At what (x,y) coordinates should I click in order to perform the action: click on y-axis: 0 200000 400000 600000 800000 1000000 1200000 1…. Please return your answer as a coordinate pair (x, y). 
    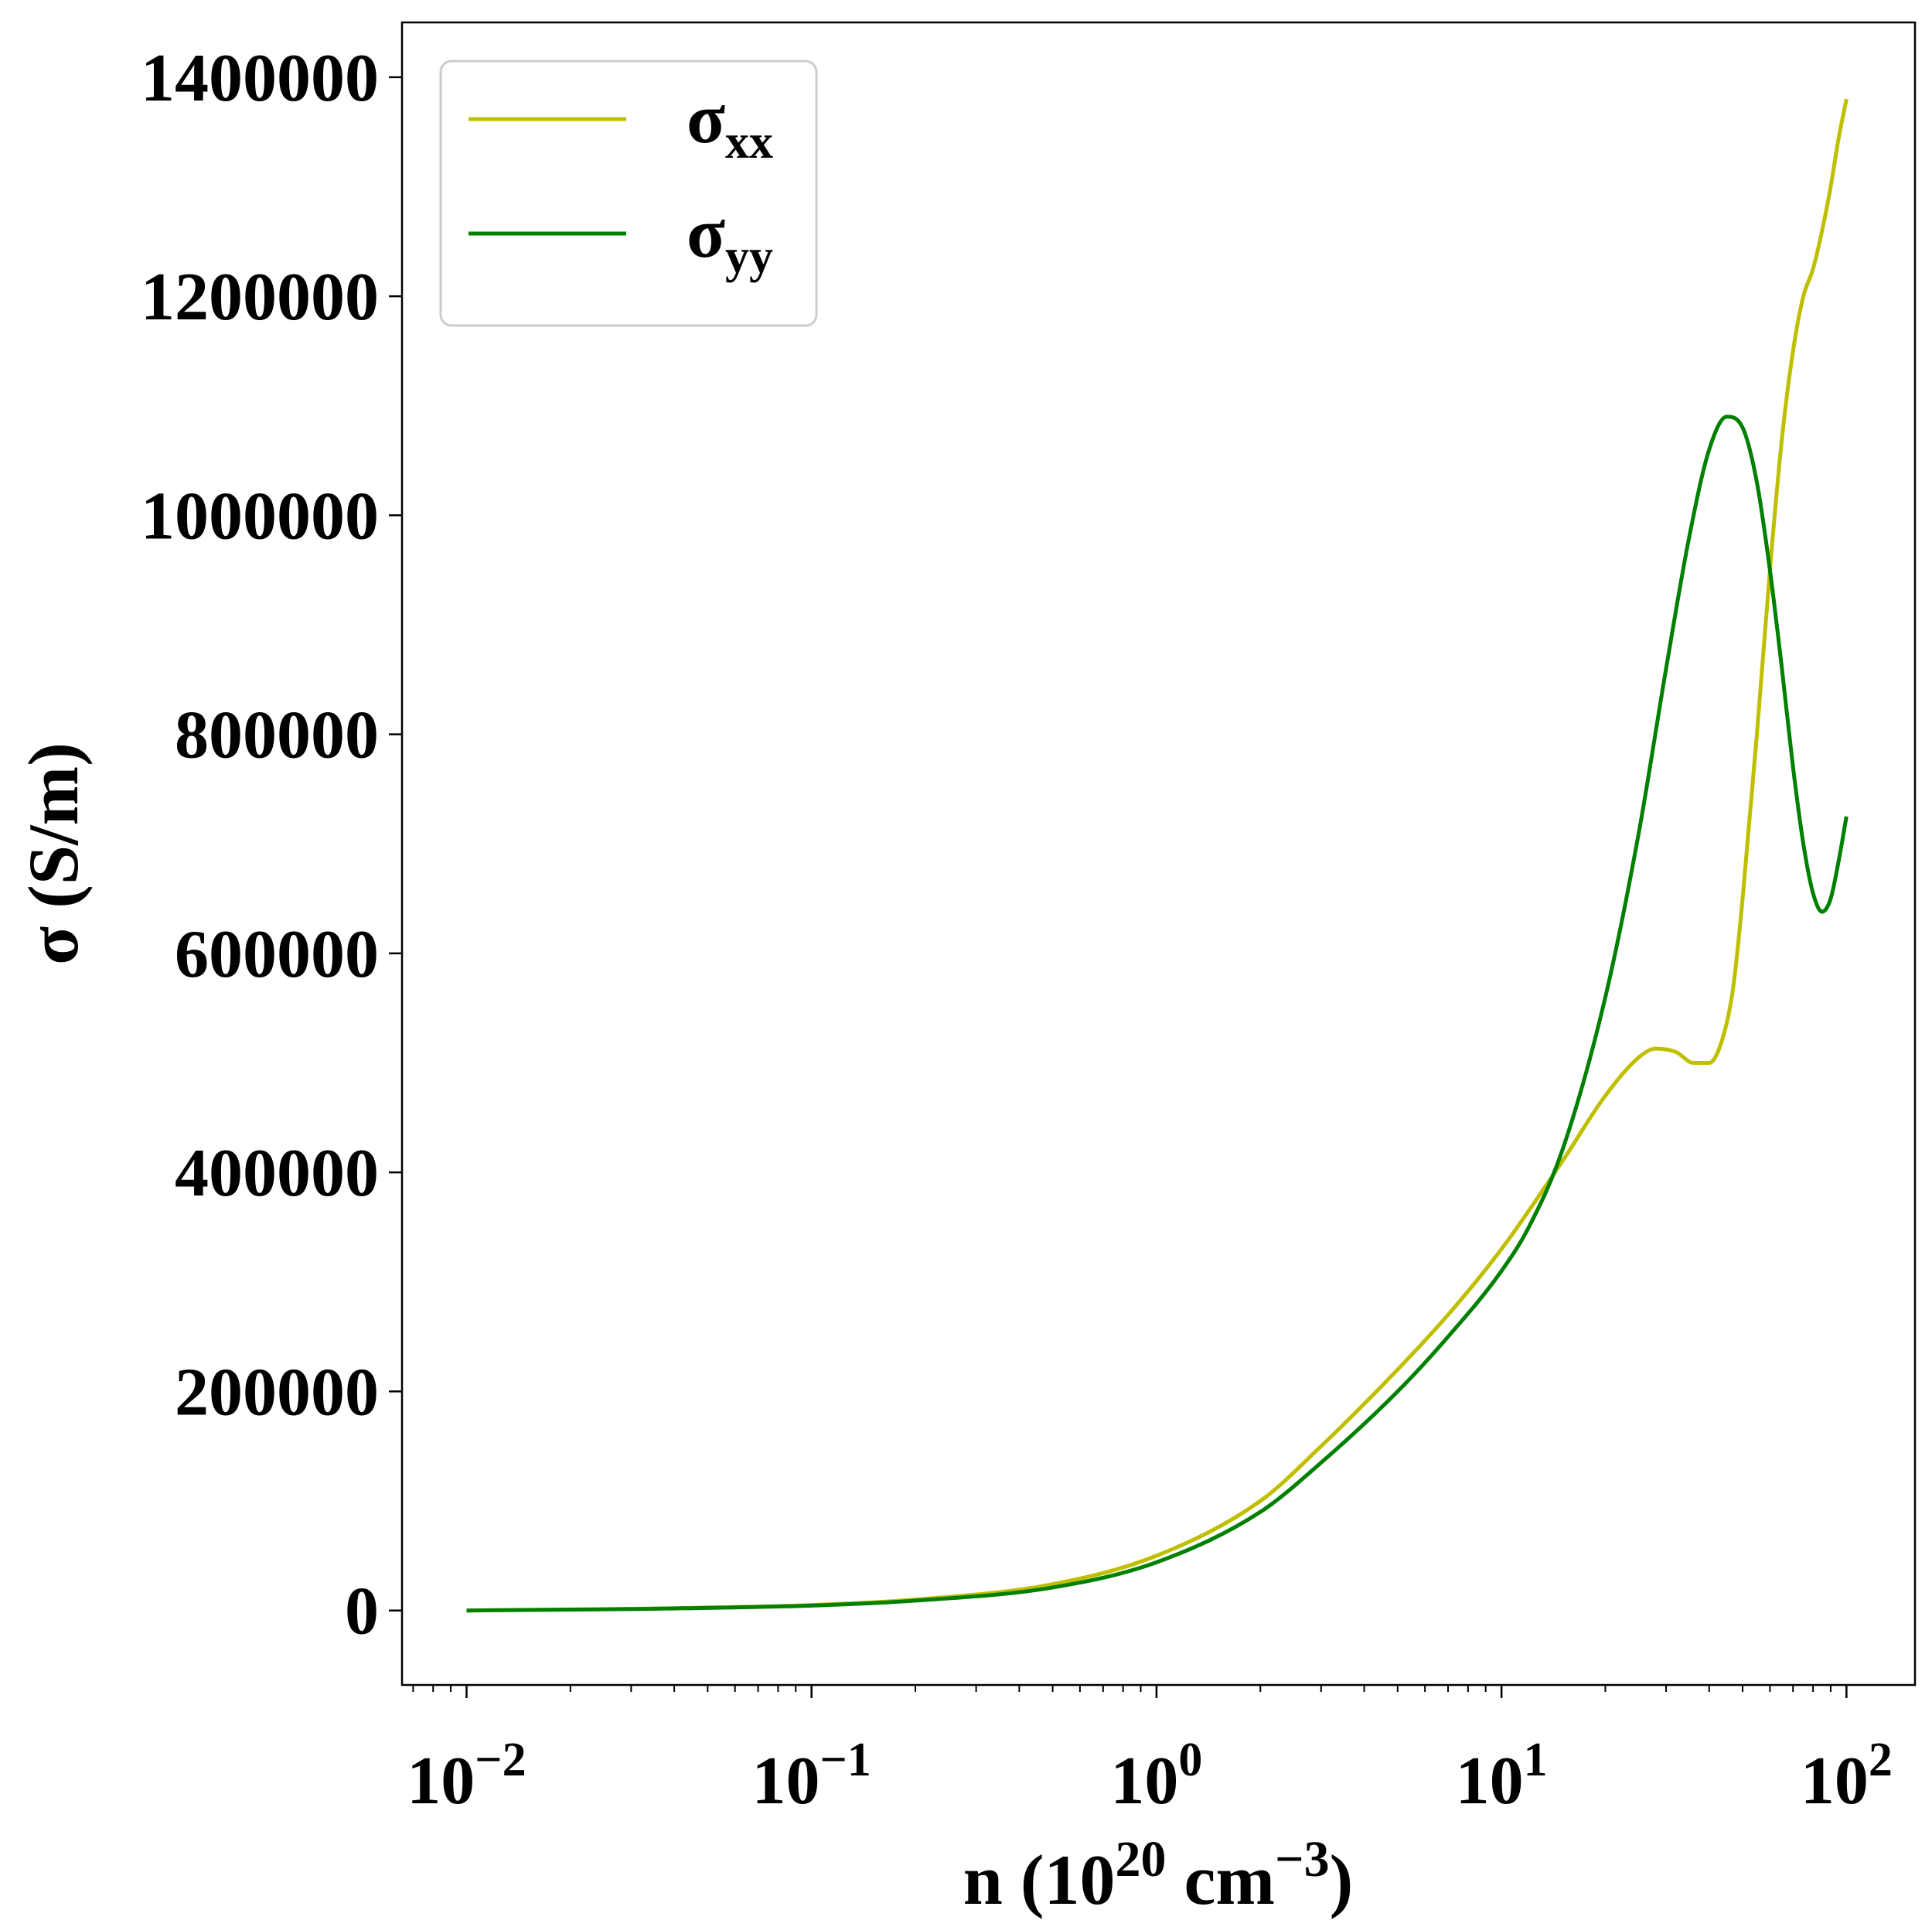
    Looking at the image, I should click on (271, 845).